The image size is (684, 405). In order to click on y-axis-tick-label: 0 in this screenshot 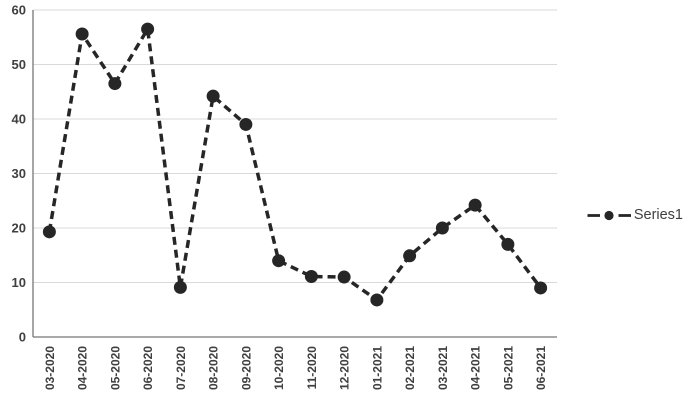, I will do `click(22, 337)`.